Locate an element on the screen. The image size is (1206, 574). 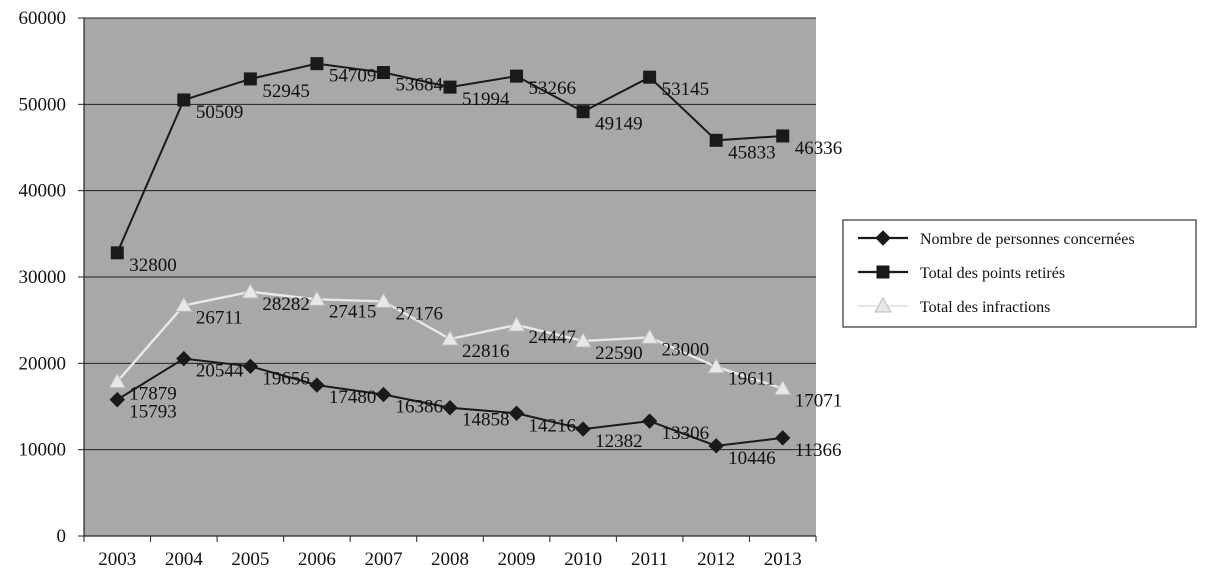
y-tick-label: 50000 is located at coordinates (43, 104).